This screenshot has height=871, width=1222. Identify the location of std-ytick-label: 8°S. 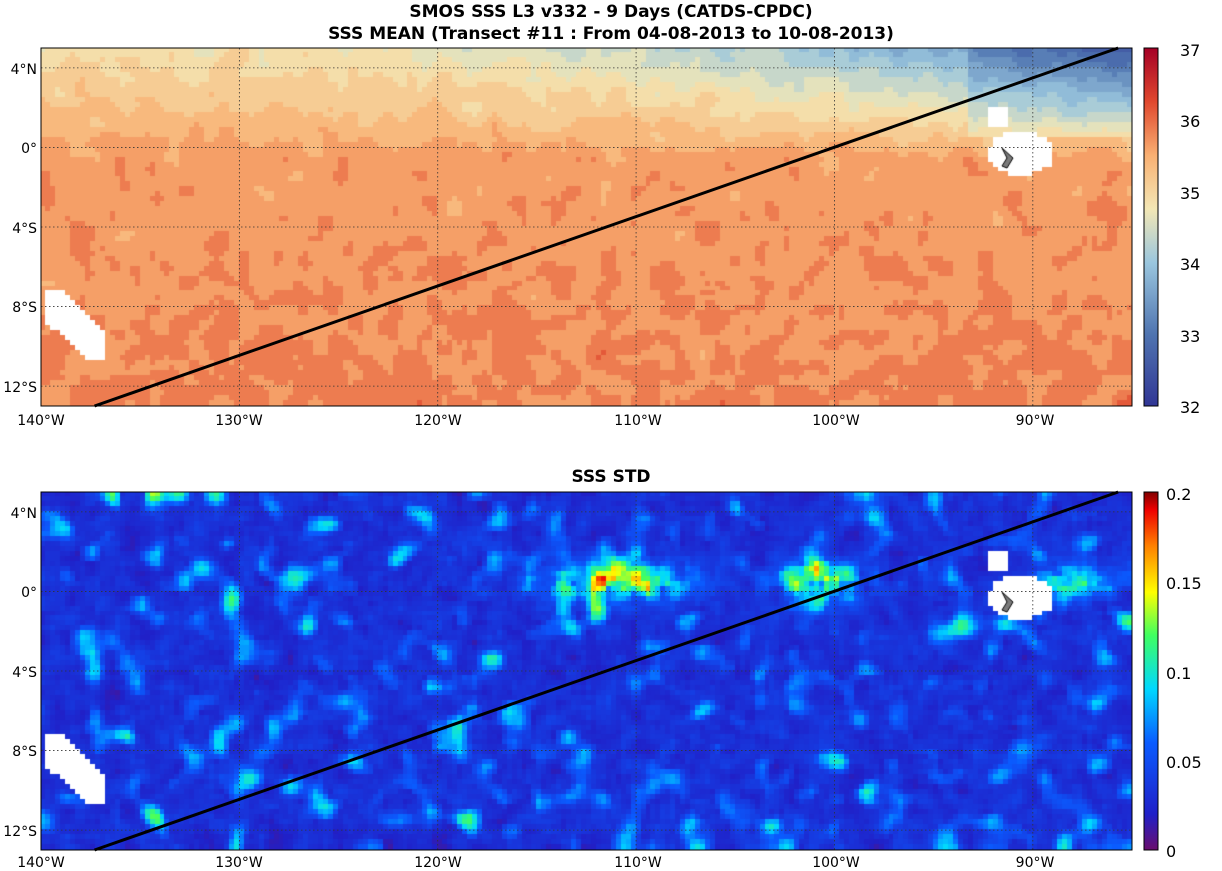
(24, 752).